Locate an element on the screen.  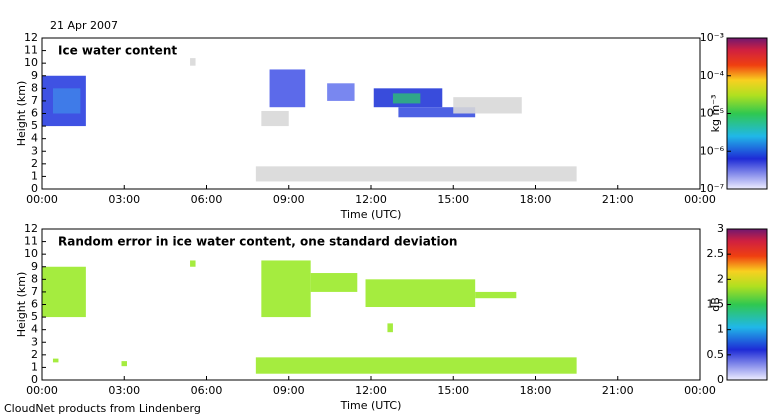
colorbar-tick-label: 10⁻⁵ is located at coordinates (712, 113).